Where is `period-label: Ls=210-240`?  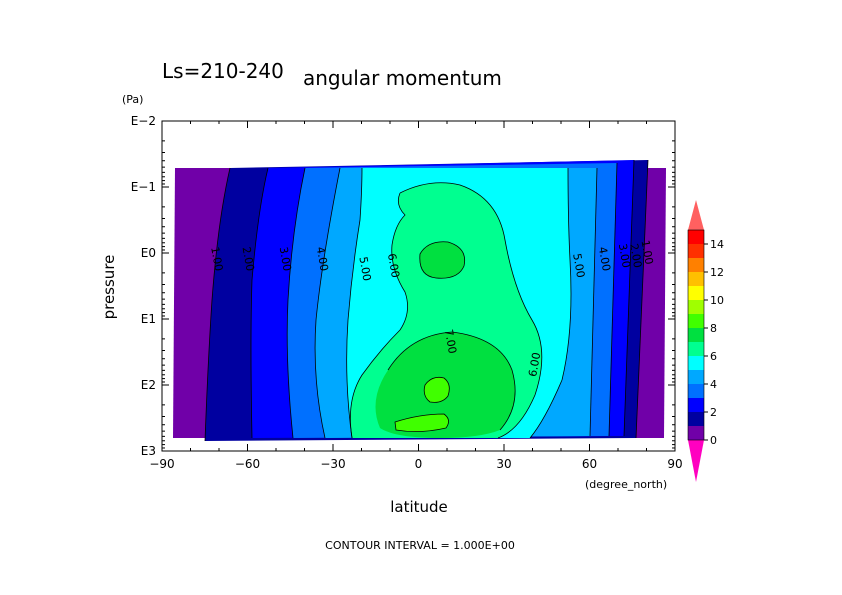 period-label: Ls=210-240 is located at coordinates (223, 71).